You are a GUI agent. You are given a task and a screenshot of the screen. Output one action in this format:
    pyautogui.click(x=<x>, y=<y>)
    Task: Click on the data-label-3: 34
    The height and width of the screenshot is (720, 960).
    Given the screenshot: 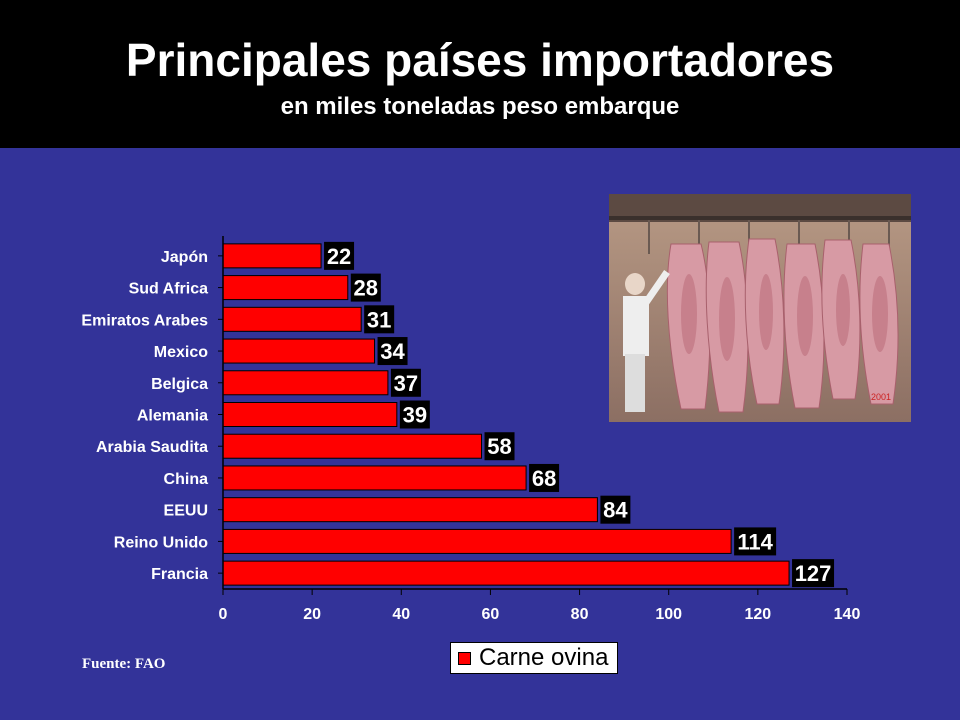 What is the action you would take?
    pyautogui.click(x=392, y=351)
    